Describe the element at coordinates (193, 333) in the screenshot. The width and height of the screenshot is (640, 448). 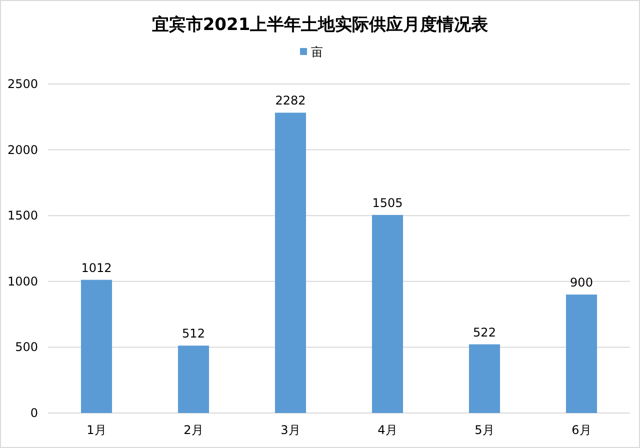
I see `data-label: 512` at that location.